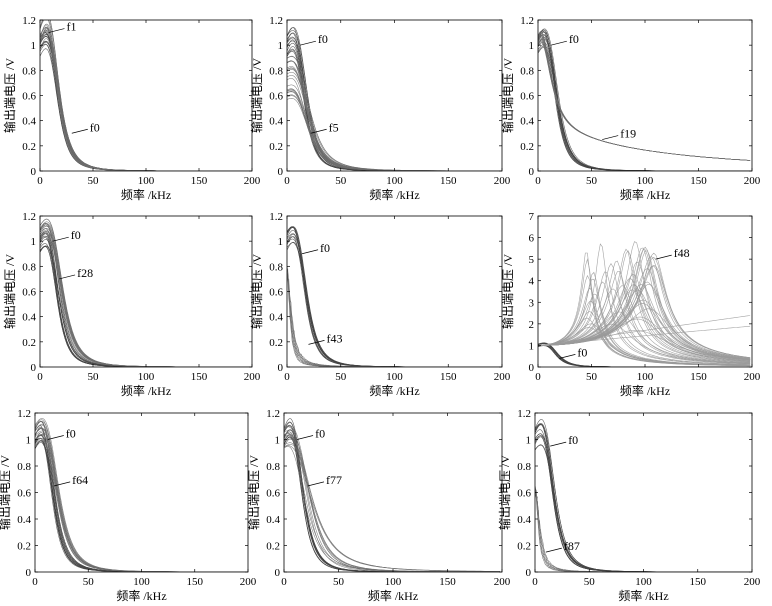 The image size is (772, 606). Describe the element at coordinates (527, 147) in the screenshot. I see `y-tick-label: 0.2` at that location.